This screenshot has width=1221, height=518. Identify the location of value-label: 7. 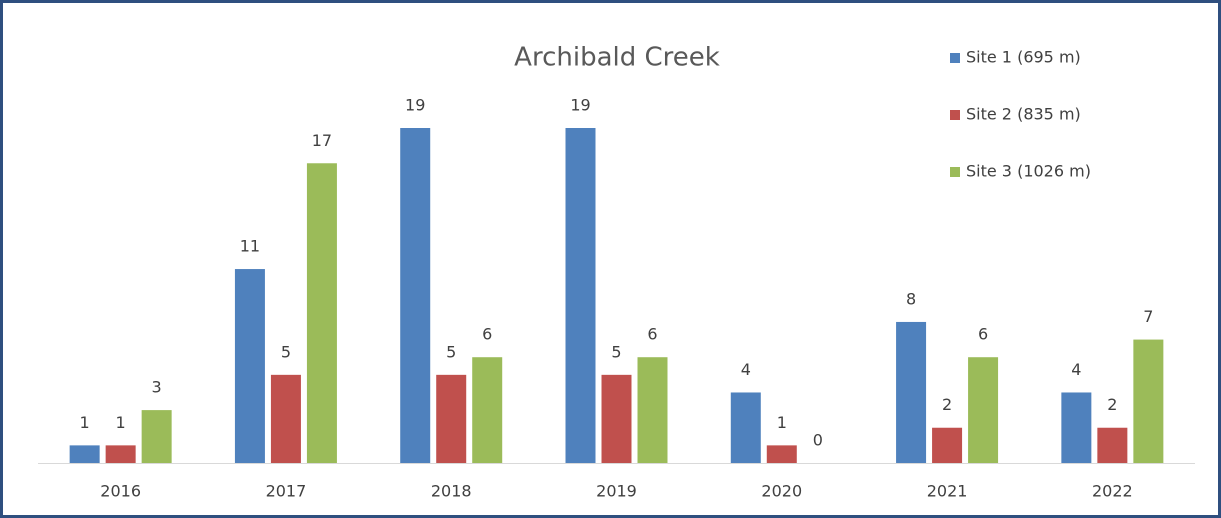
(1148, 316).